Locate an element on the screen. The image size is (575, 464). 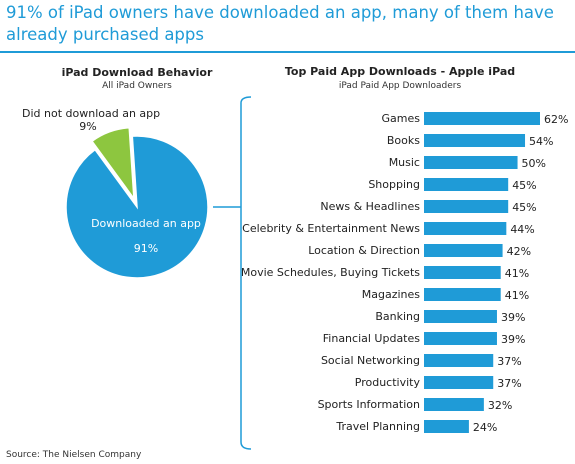
source-note: Source: The Nielsen Company is located at coordinates (74, 455).